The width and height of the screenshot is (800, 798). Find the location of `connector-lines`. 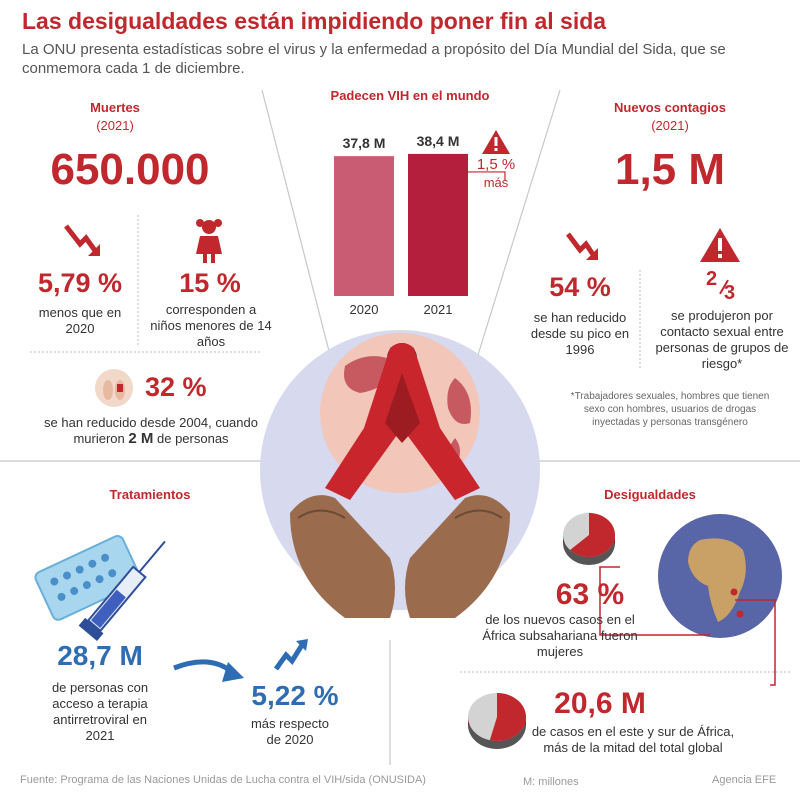

connector-lines is located at coordinates (687, 626).